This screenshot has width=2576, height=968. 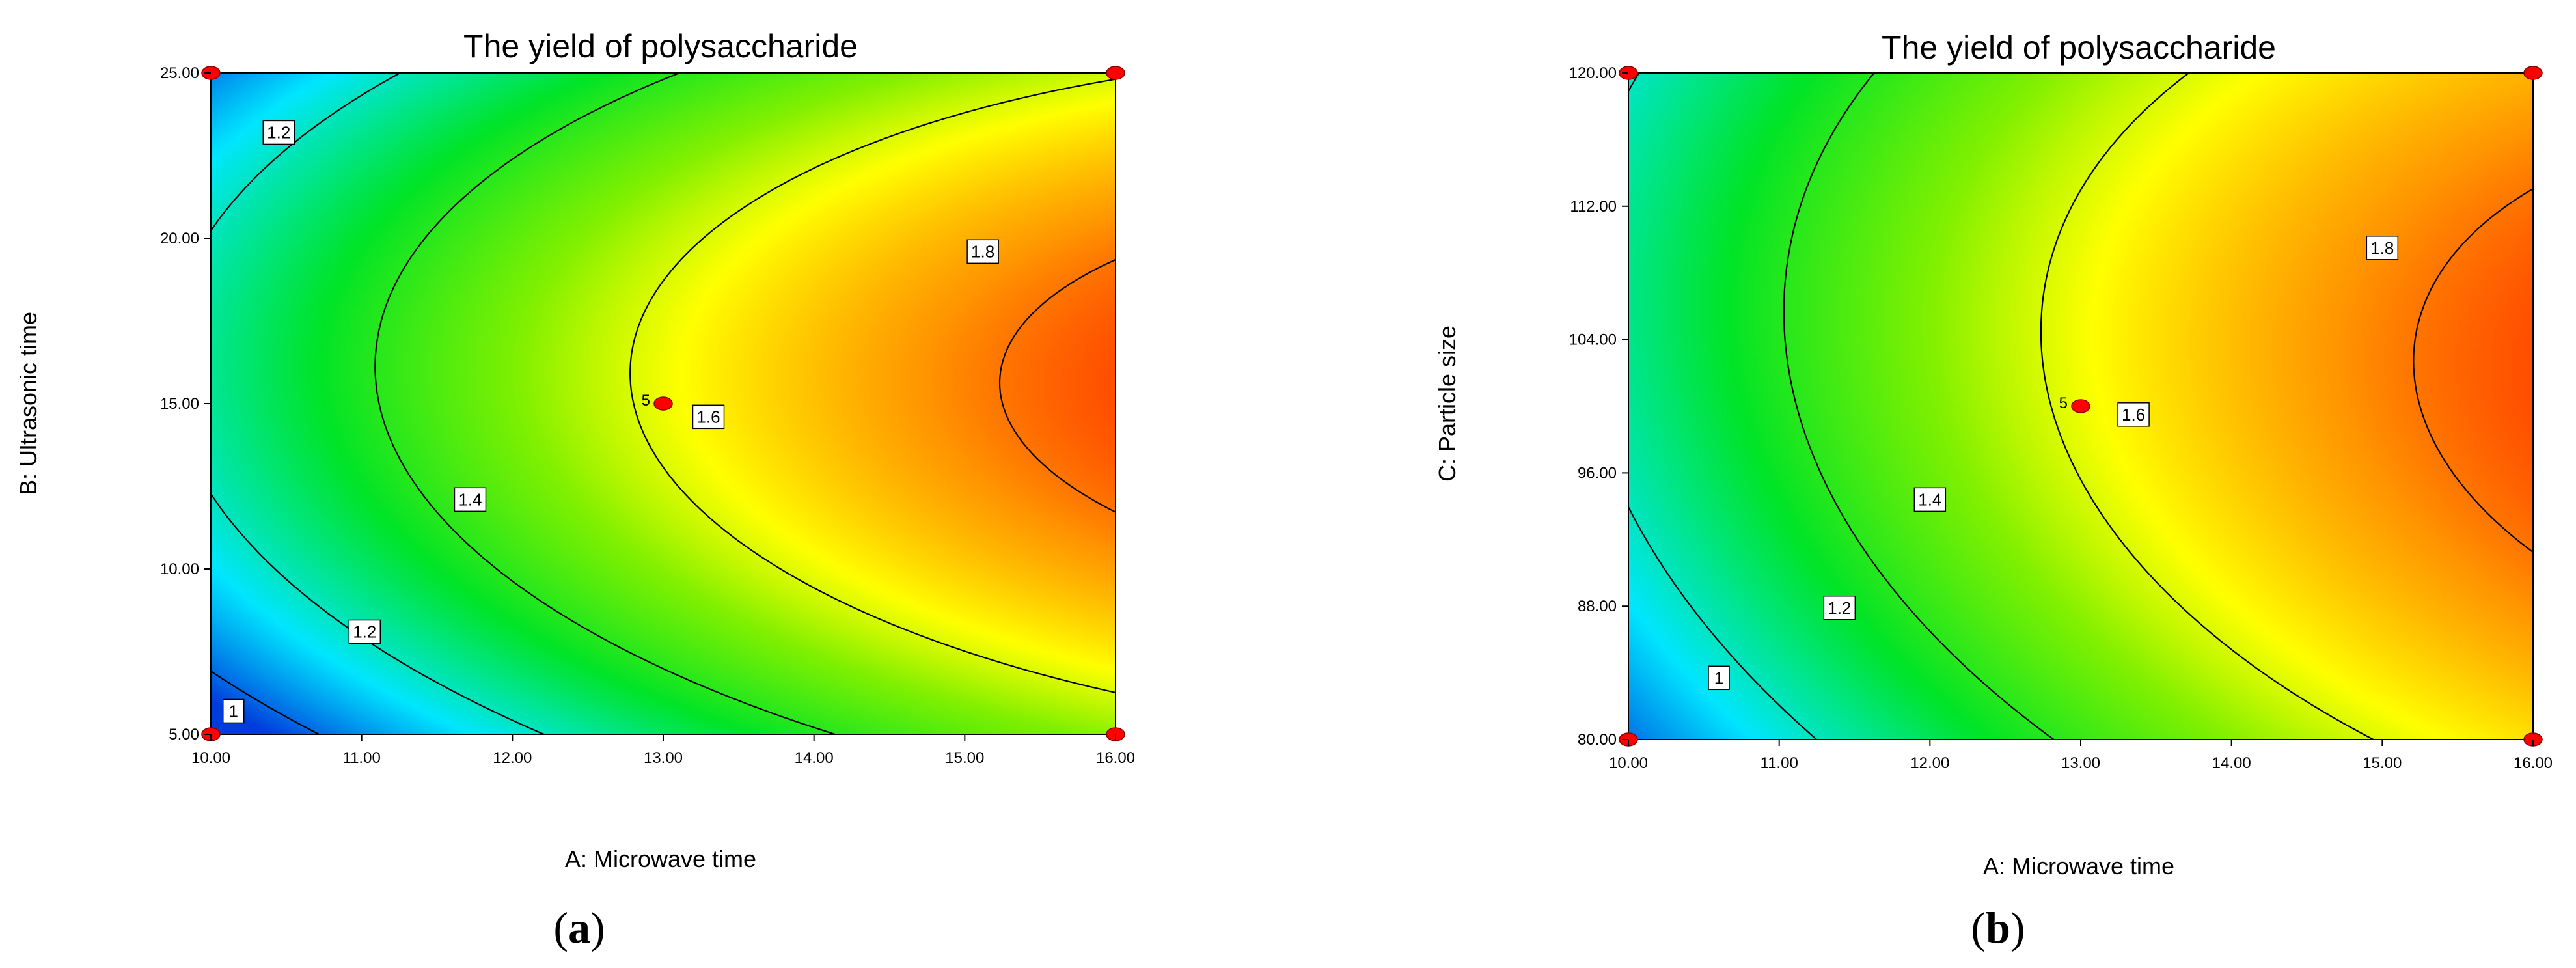 What do you see at coordinates (180, 73) in the screenshot?
I see `y-tick-label: 25.00` at bounding box center [180, 73].